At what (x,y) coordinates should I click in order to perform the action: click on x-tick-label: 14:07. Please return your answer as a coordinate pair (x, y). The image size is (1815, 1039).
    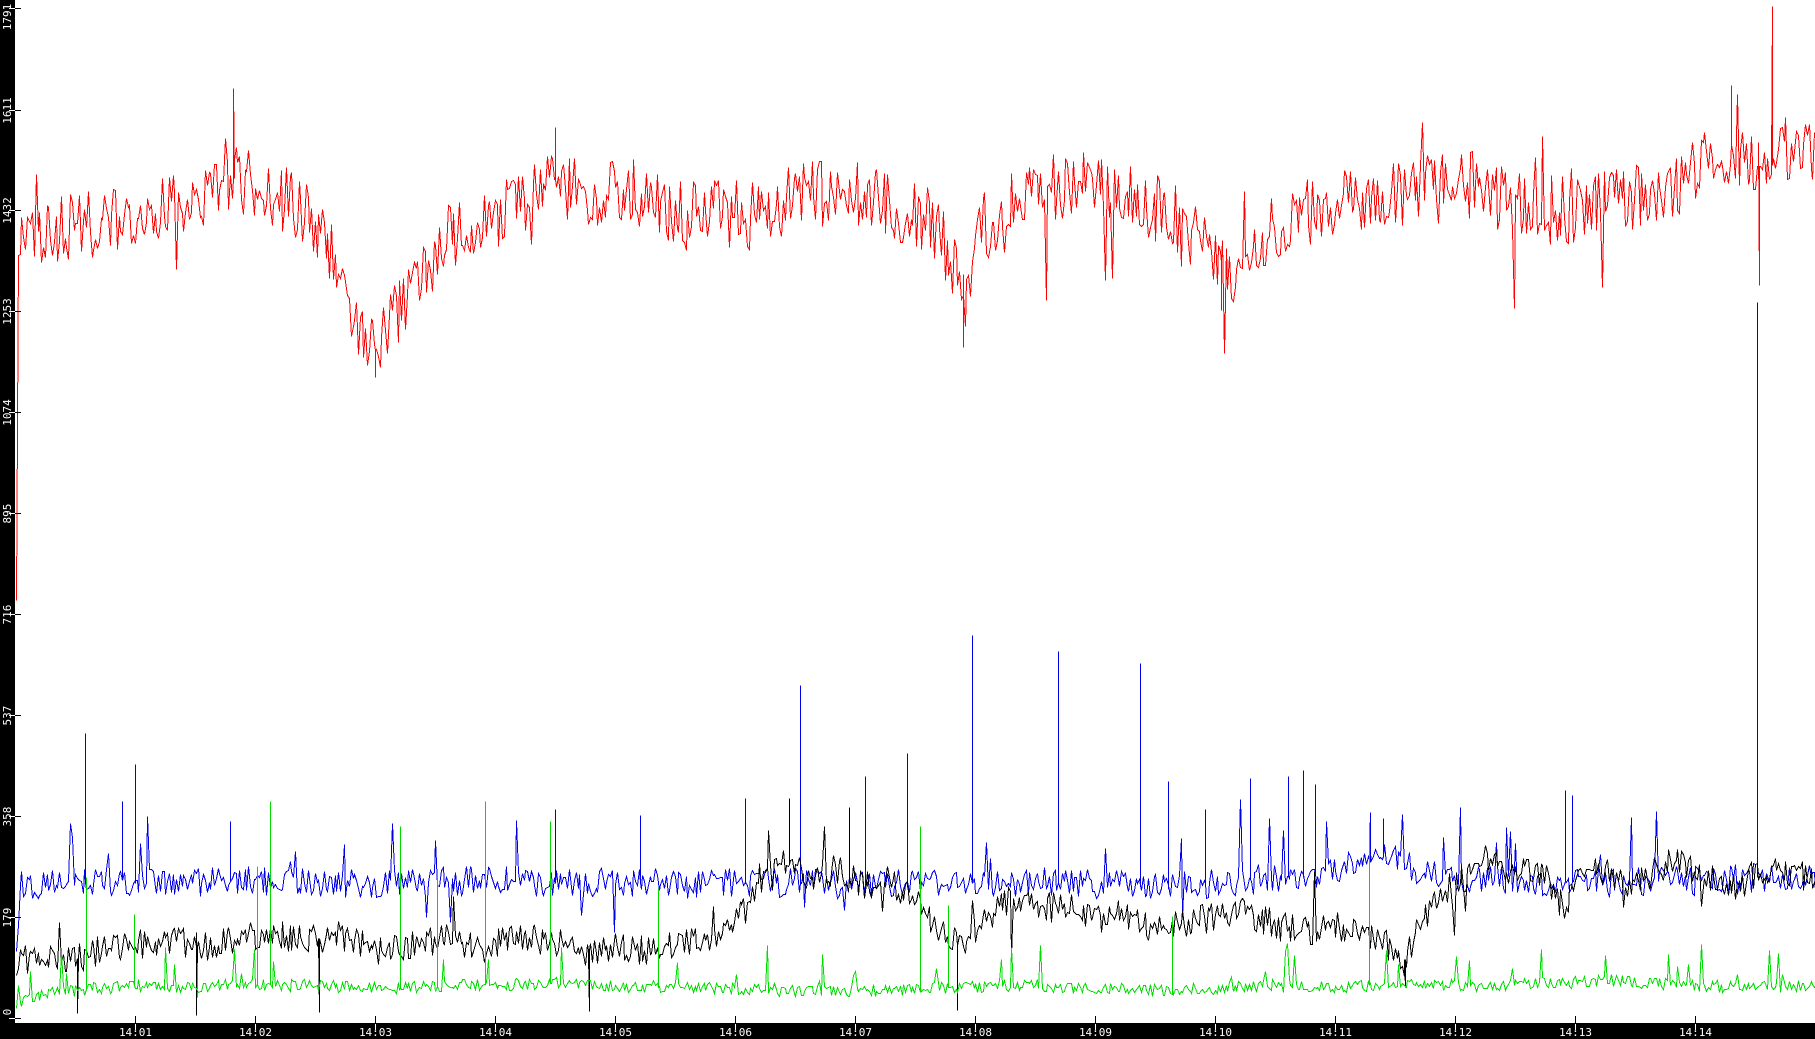
    Looking at the image, I should click on (855, 1032).